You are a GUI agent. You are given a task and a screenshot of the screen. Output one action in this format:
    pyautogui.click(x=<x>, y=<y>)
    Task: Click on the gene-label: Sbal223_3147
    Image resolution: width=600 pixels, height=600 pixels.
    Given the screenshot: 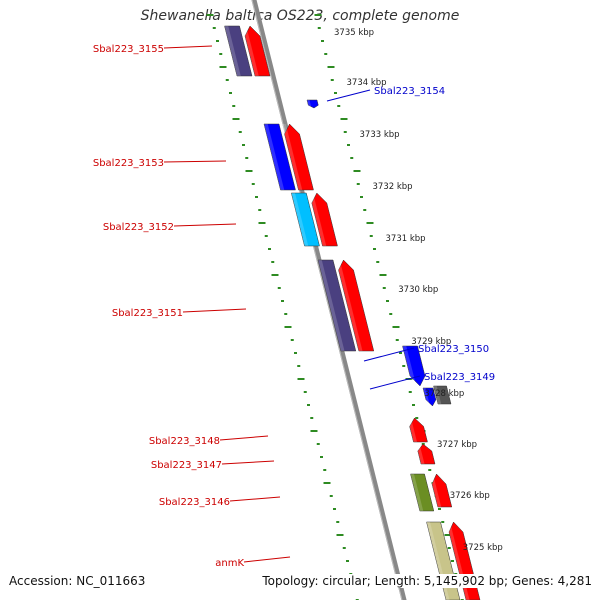 What is the action you would take?
    pyautogui.click(x=186, y=465)
    